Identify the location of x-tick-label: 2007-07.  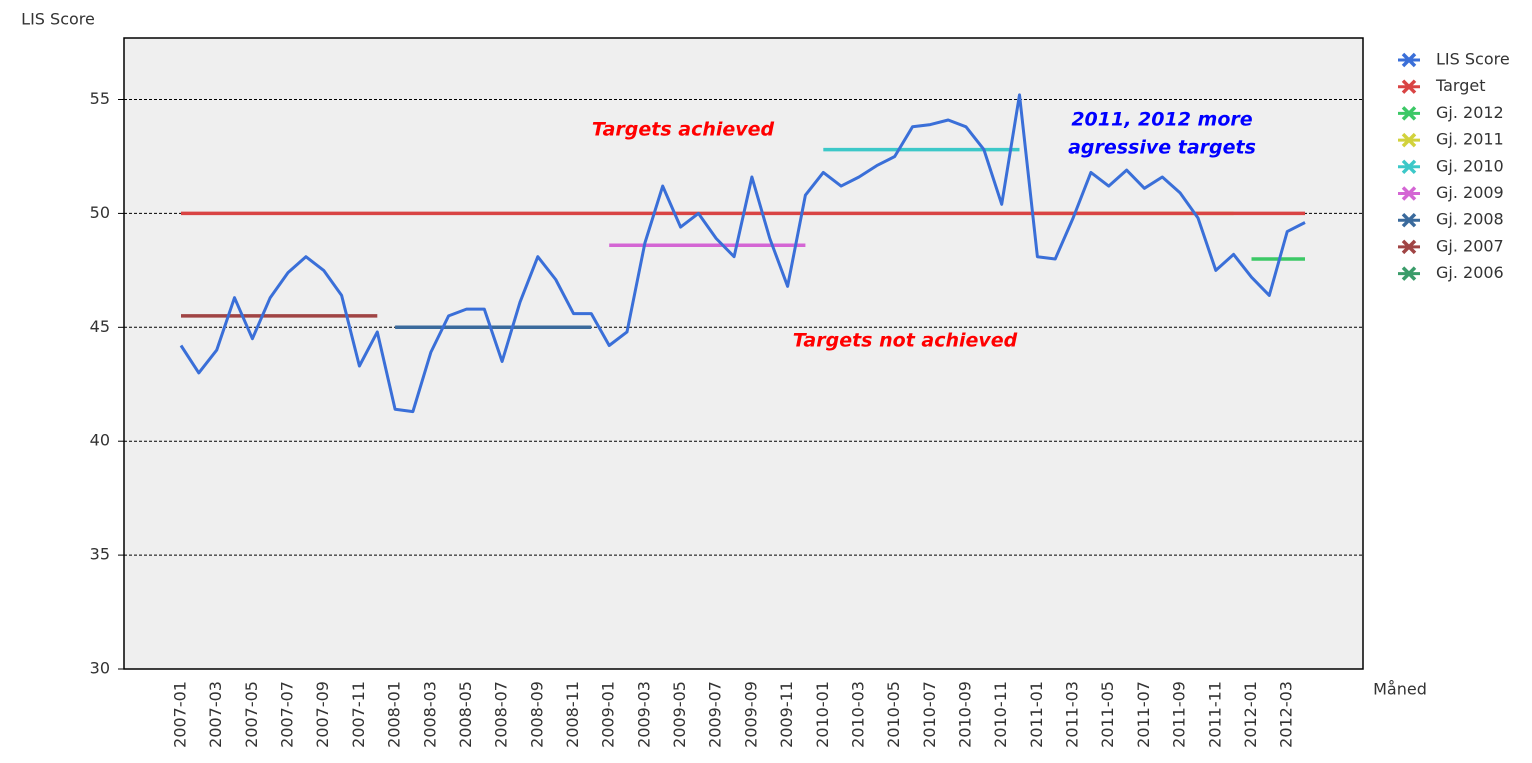
(287, 714).